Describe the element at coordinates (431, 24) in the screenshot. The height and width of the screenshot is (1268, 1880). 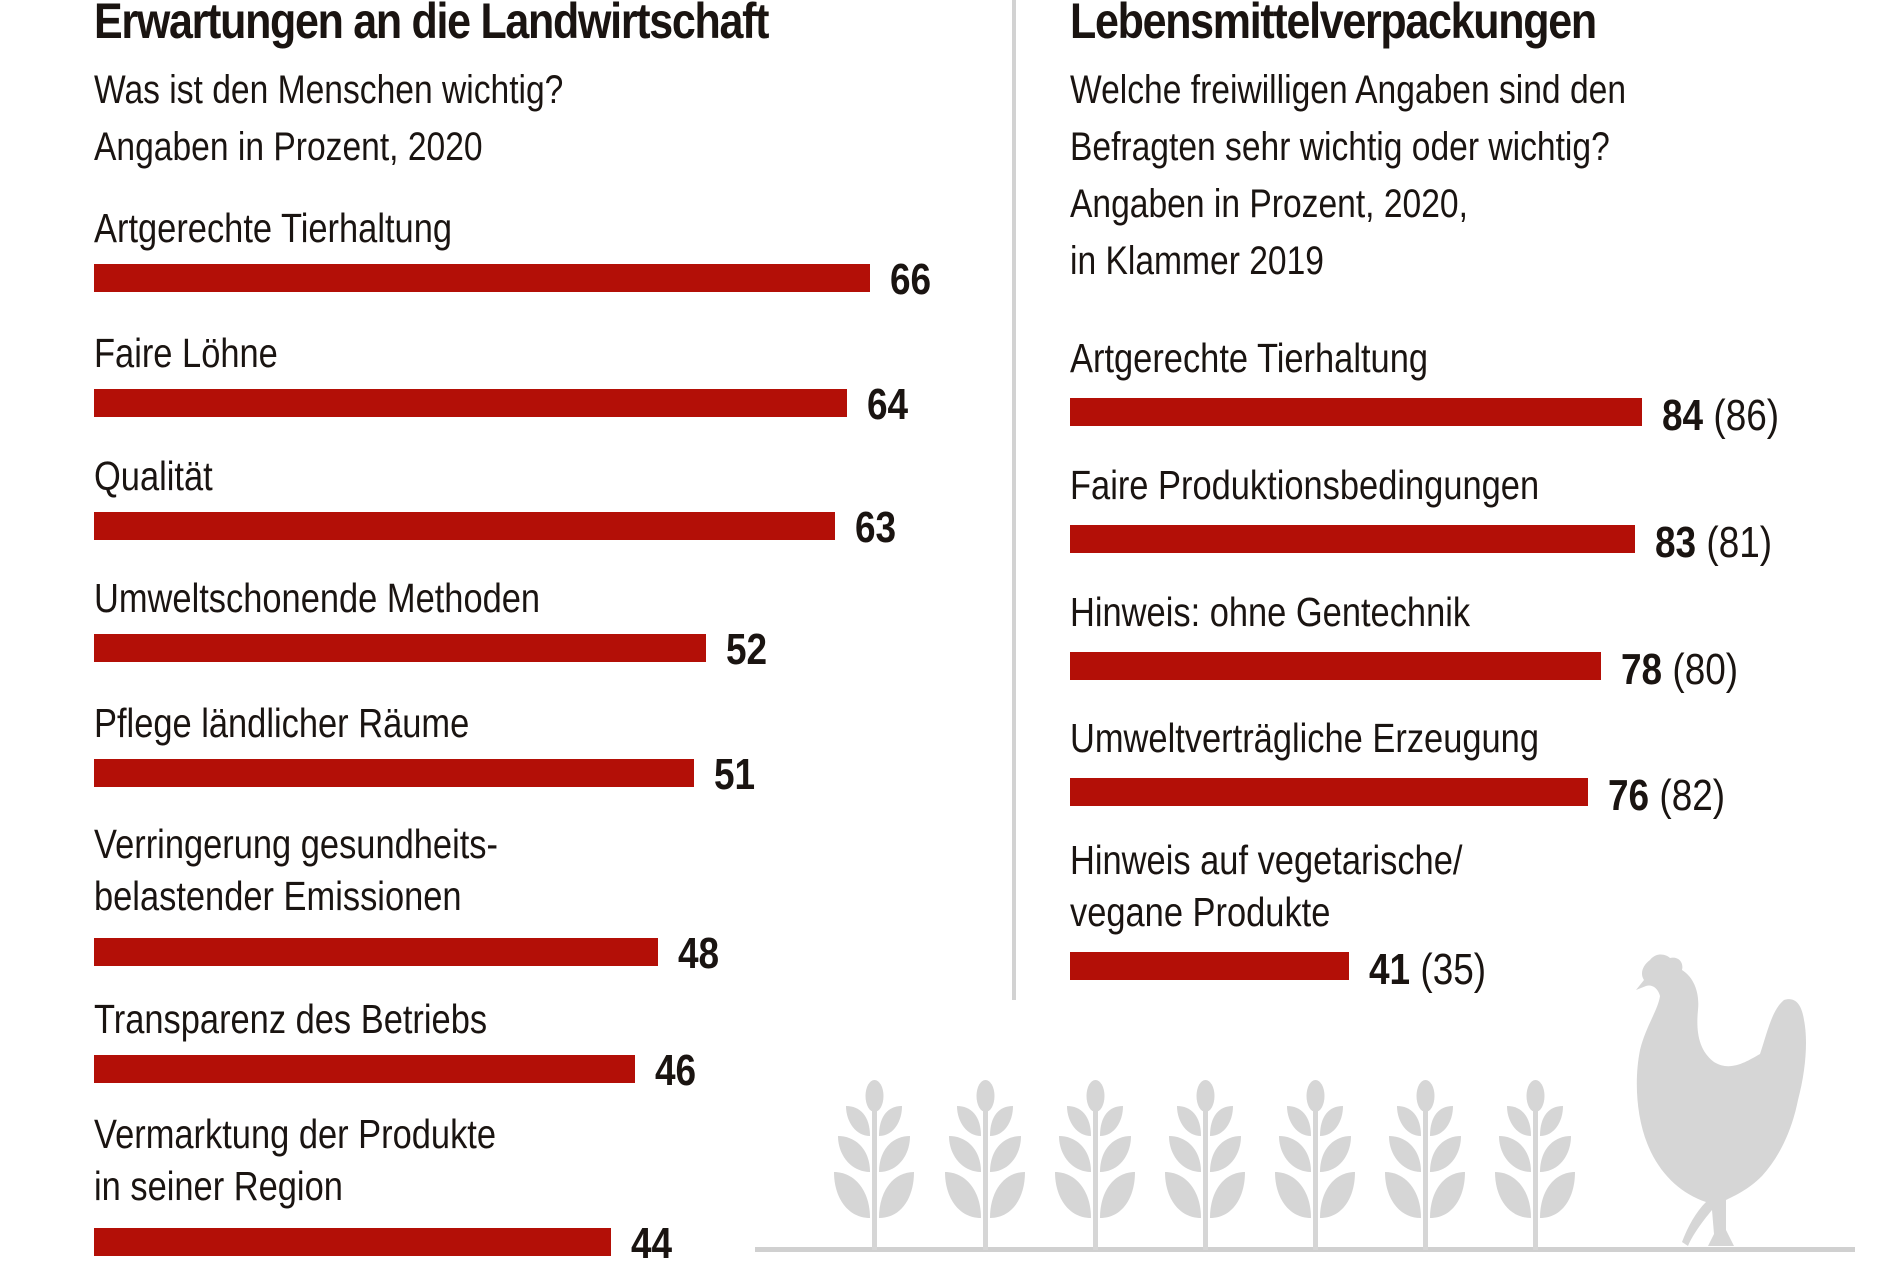
I see `chart-left-title: Erwartungen an die Landwirtschaft` at that location.